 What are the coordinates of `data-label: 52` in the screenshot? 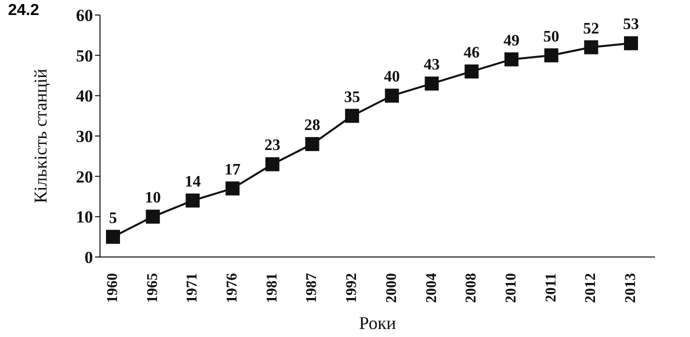 It's located at (591, 29).